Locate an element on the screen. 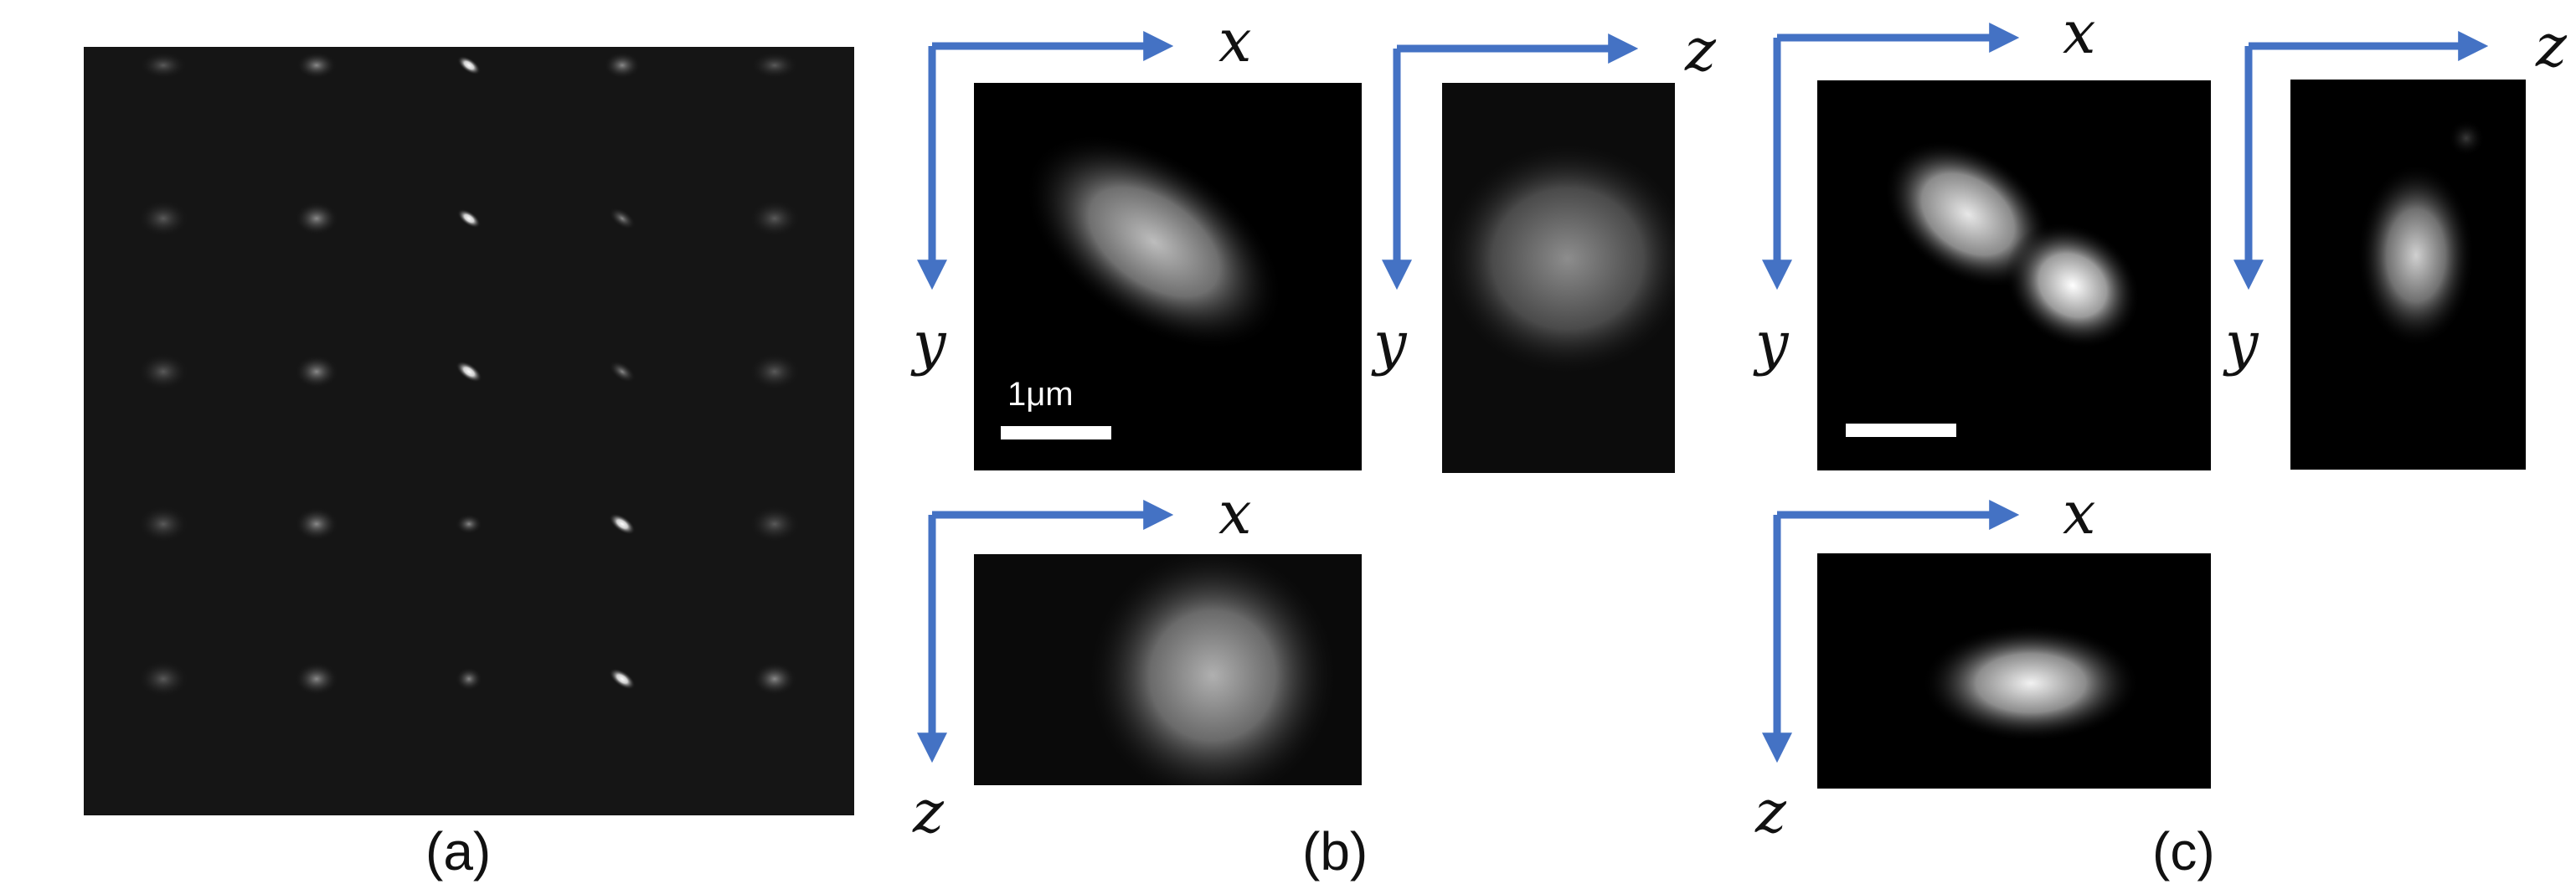 Image resolution: width=2576 pixels, height=884 pixels. panel-c-zy-z-label: z is located at coordinates (2551, 46).